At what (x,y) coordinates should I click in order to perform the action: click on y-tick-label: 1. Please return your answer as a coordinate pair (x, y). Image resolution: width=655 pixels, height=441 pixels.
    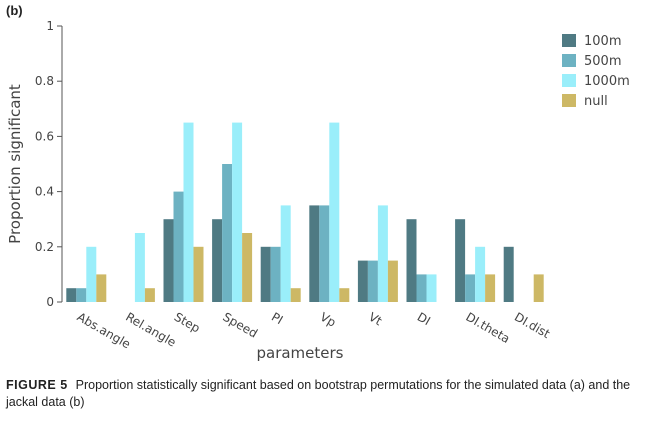
    Looking at the image, I should click on (50, 26).